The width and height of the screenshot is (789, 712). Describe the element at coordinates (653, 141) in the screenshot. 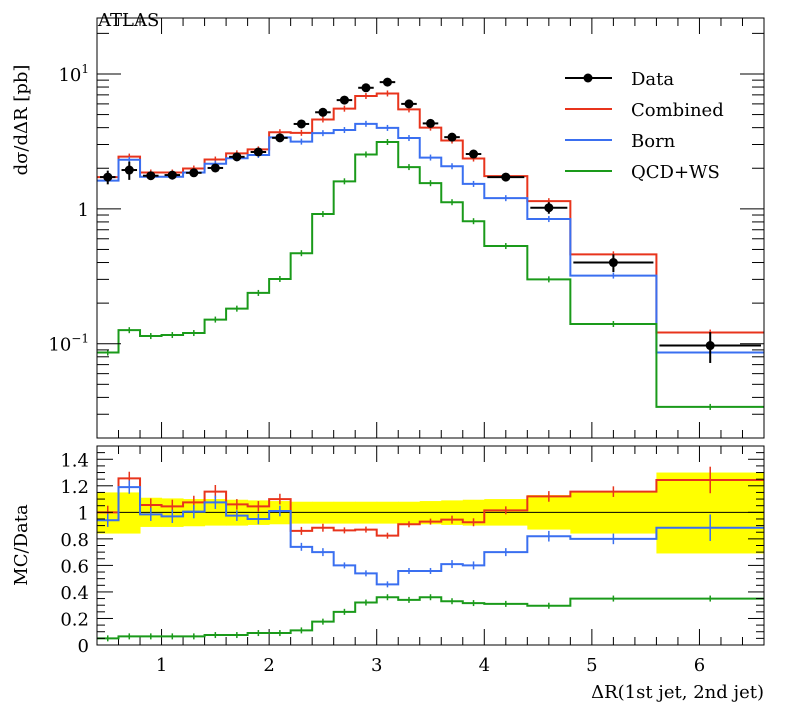

I see `legend-label: Born` at that location.